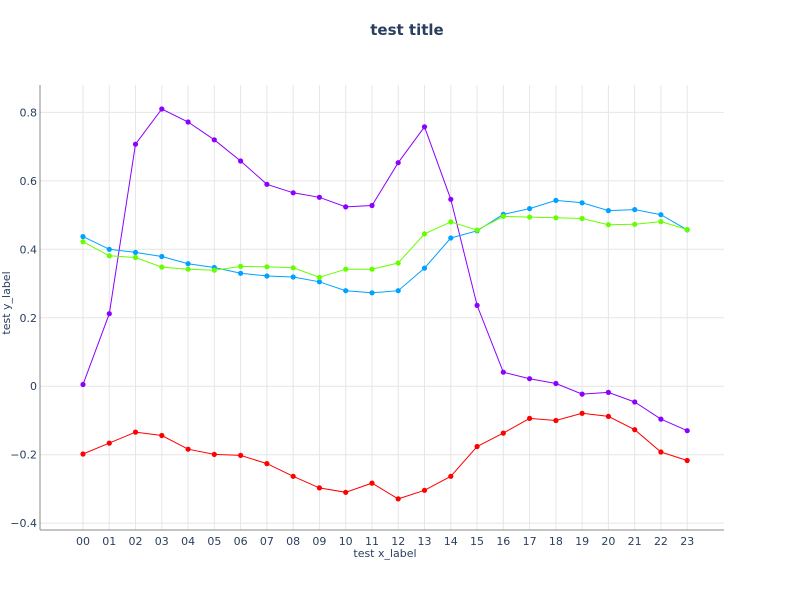 The height and width of the screenshot is (612, 792). I want to click on y-tick-label: −0.4, so click(23, 523).